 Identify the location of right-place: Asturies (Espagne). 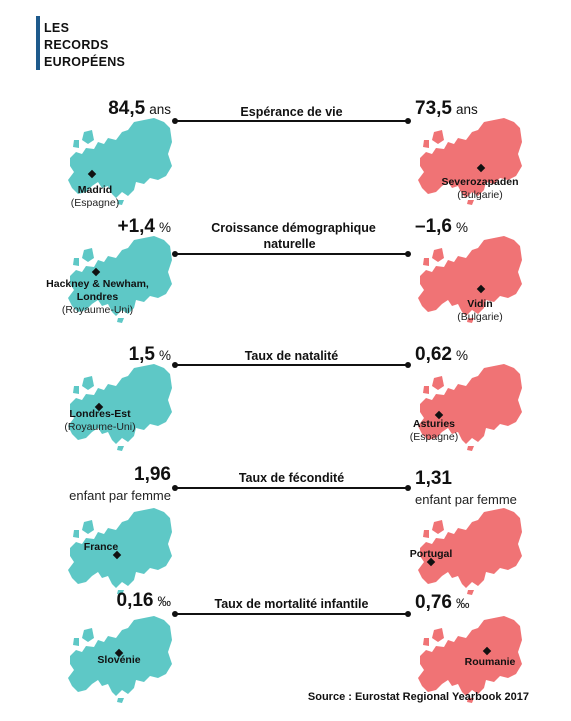
(434, 430).